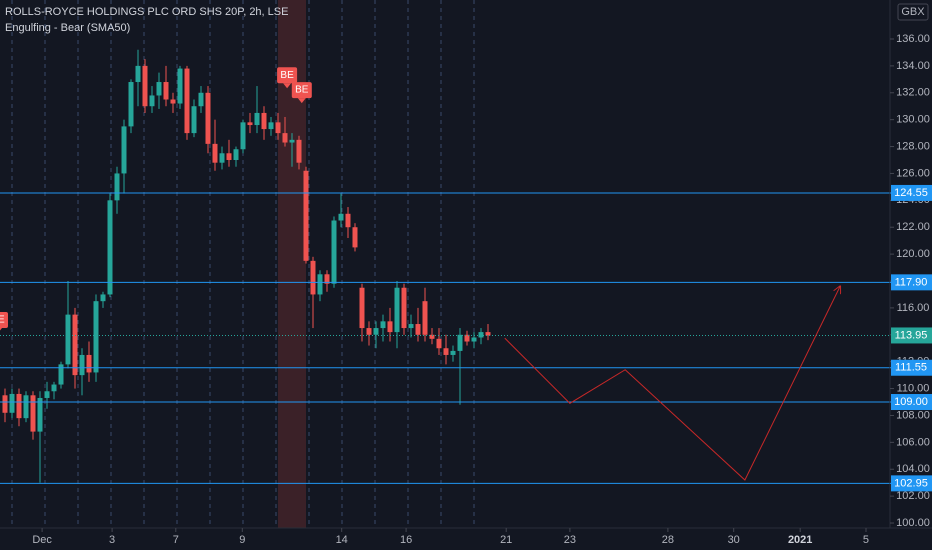  What do you see at coordinates (668, 540) in the screenshot?
I see `x-tick-label: 28` at bounding box center [668, 540].